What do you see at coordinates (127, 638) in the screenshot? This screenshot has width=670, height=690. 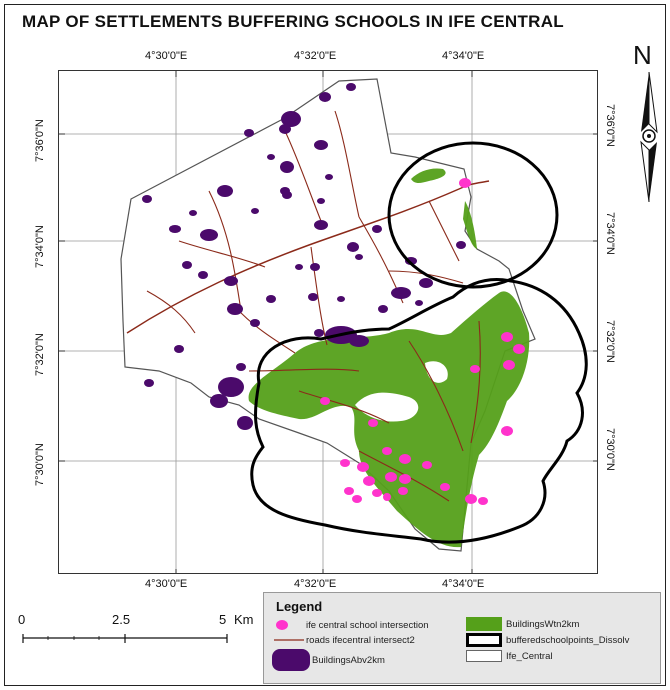 I see `scale-bar-line` at bounding box center [127, 638].